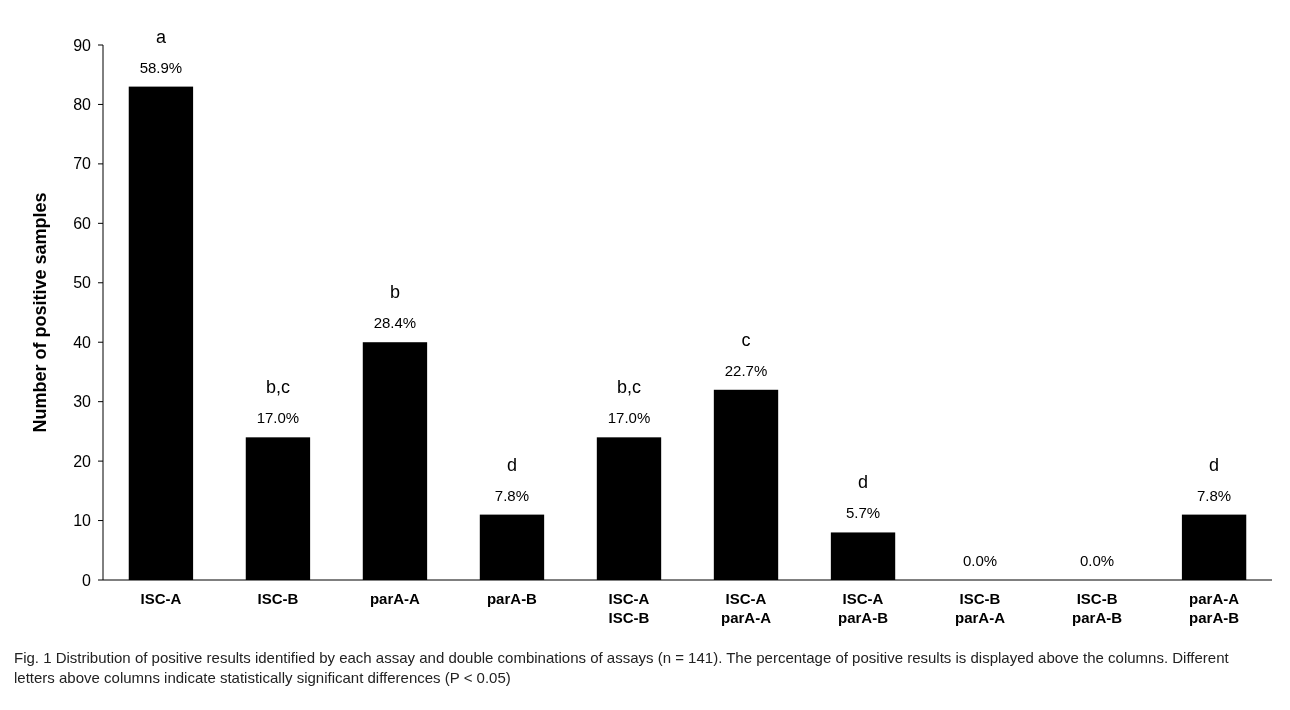 The height and width of the screenshot is (710, 1290). Describe the element at coordinates (161, 67) in the screenshot. I see `annotation: 58.9%` at that location.